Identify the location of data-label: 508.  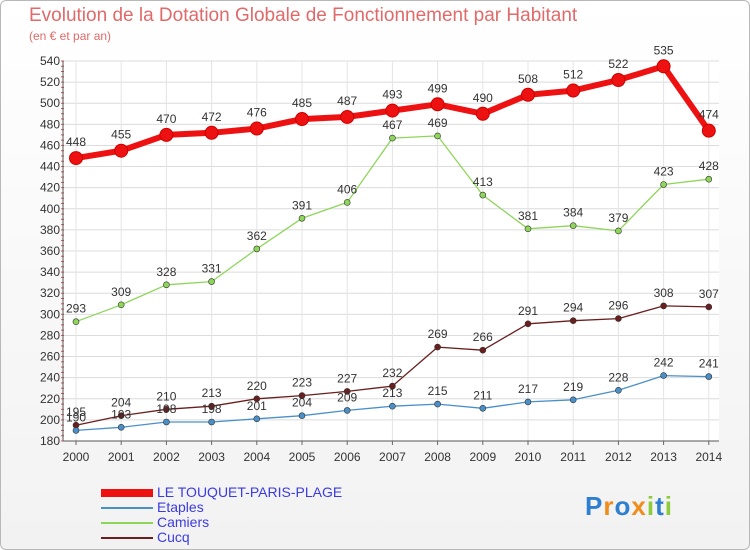
(528, 79).